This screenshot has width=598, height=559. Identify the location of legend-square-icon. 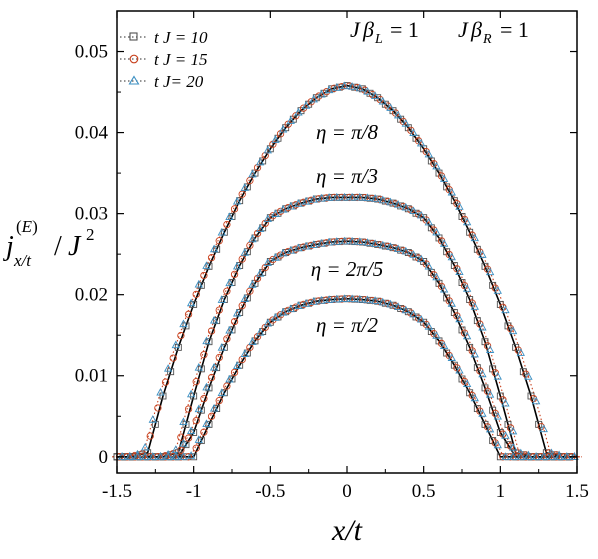
(133, 36).